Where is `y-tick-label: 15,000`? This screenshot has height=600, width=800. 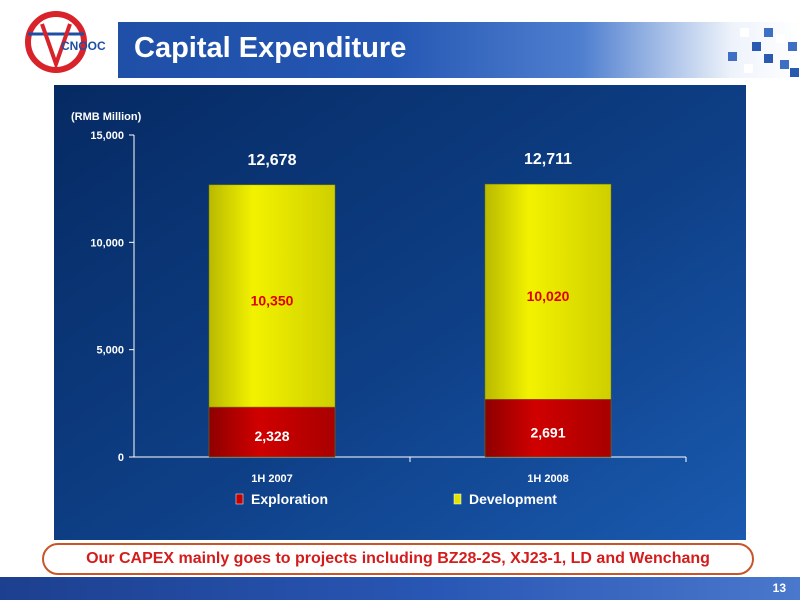
y-tick-label: 15,000 is located at coordinates (107, 136).